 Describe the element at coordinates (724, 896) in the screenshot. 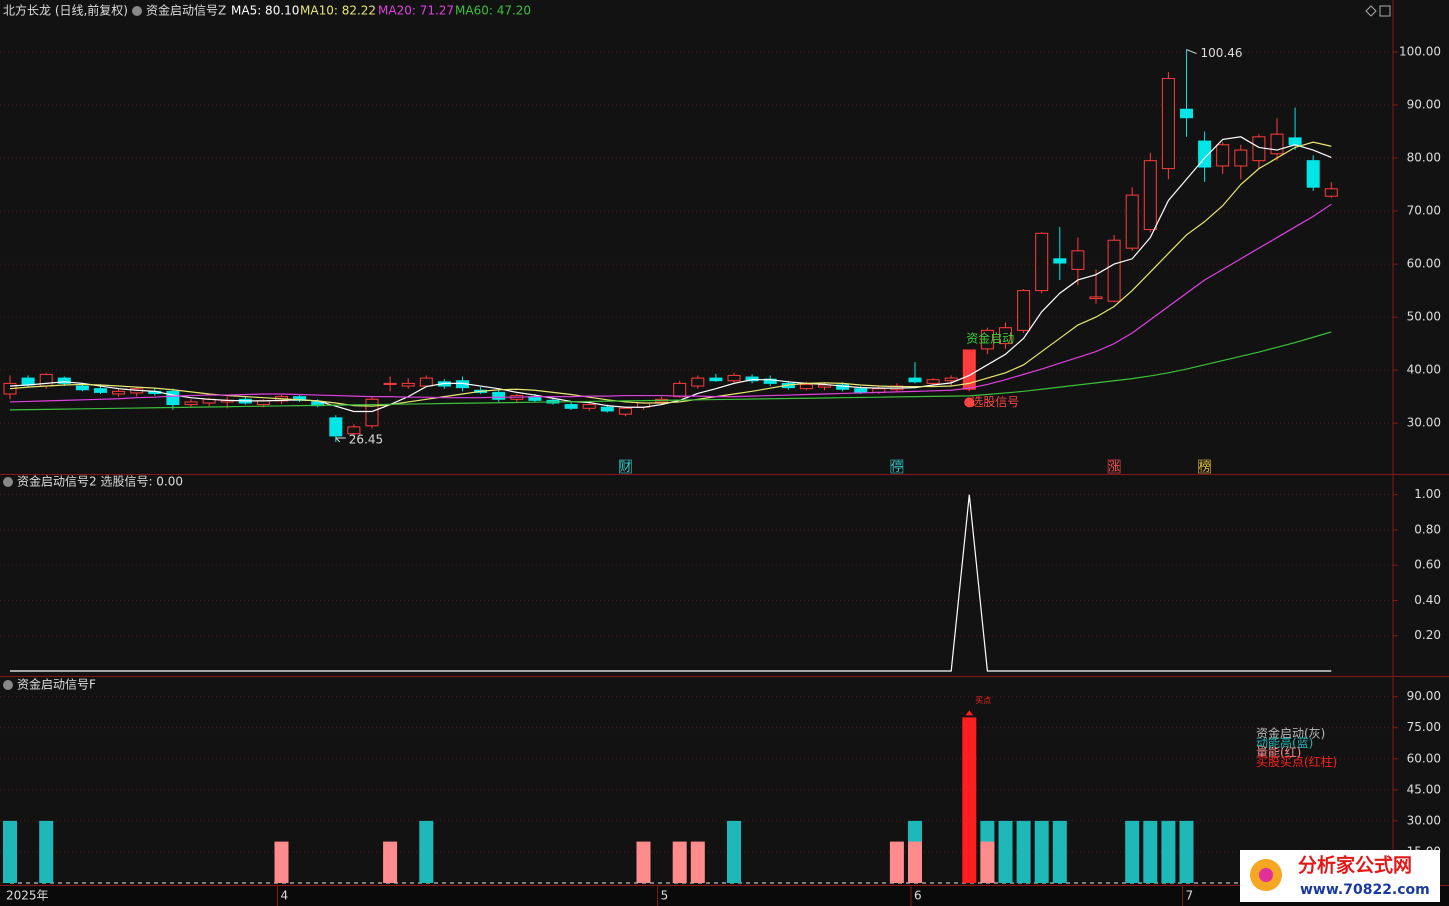

I see `x-axis-strip` at that location.